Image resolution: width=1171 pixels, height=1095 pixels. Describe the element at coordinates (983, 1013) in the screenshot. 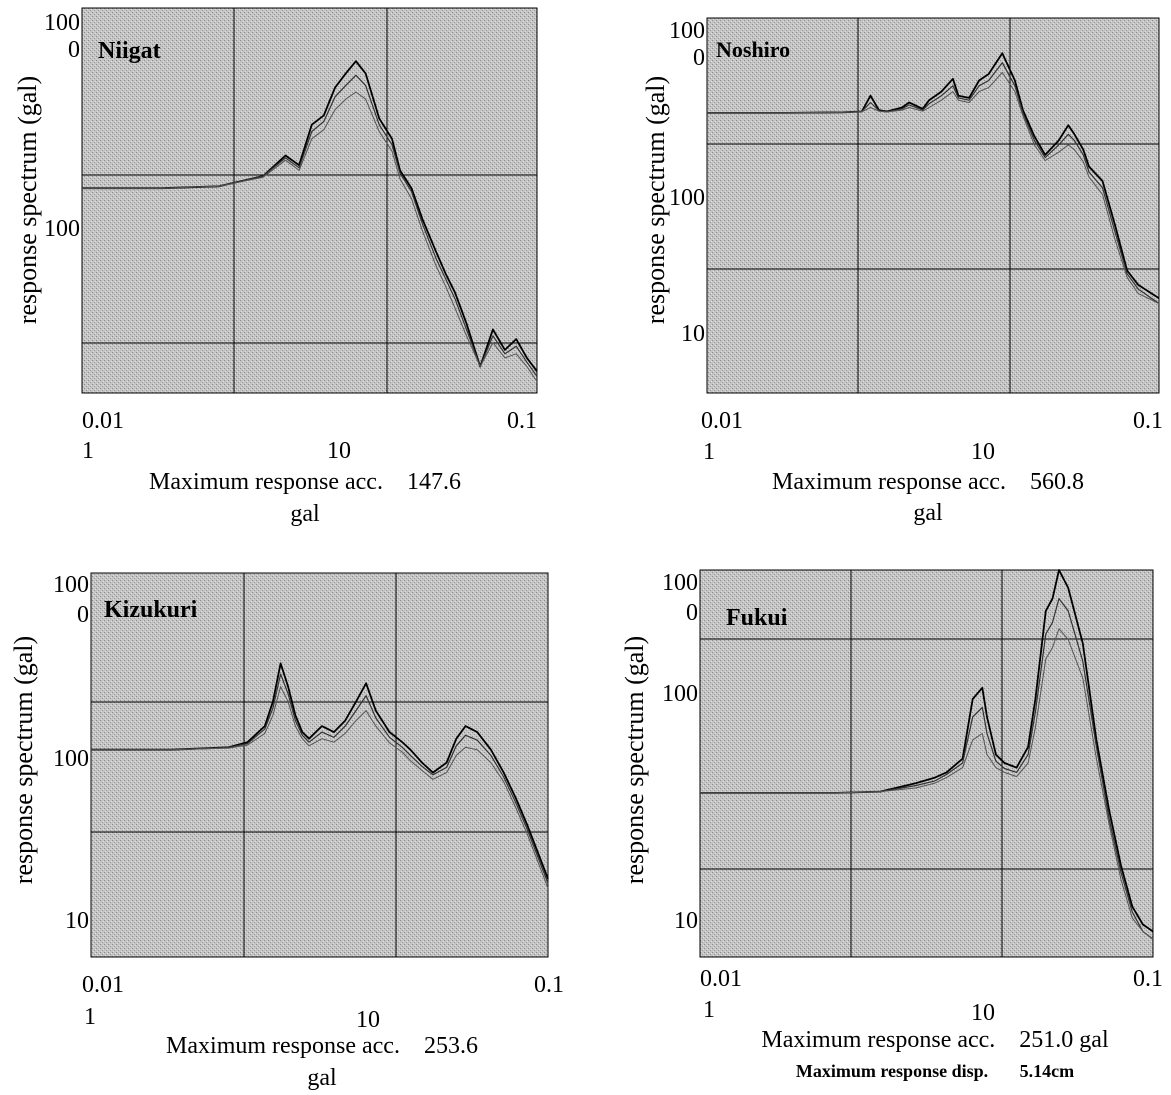

I see `x-tick-bottom-fukui-2: 10` at that location.